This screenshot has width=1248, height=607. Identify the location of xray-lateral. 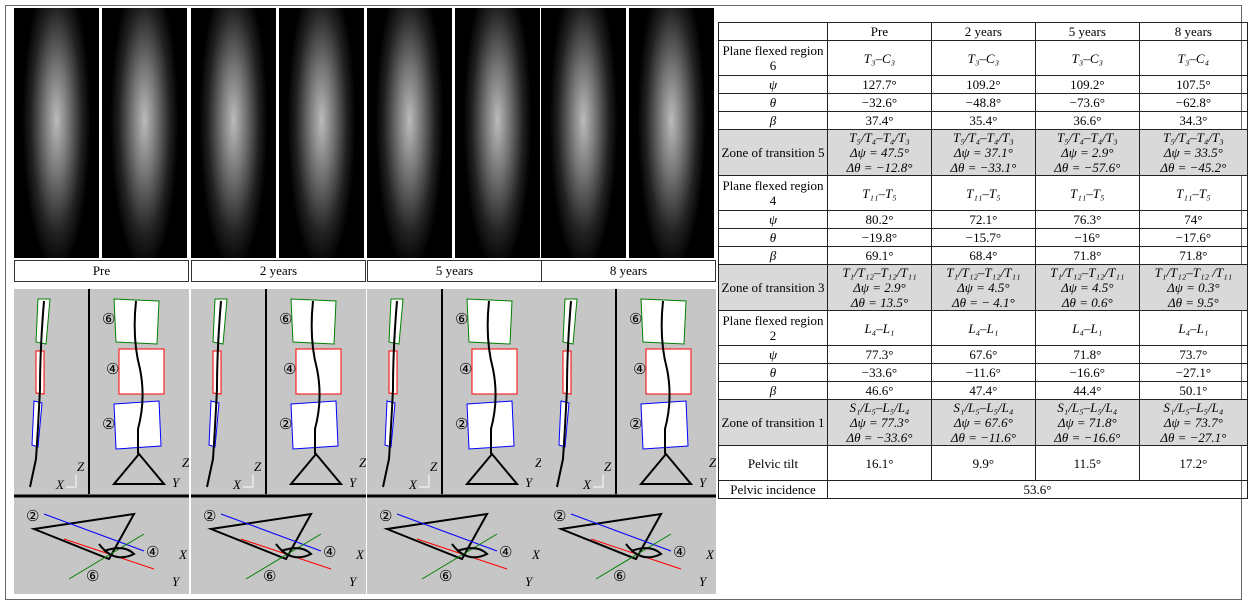
(409, 133).